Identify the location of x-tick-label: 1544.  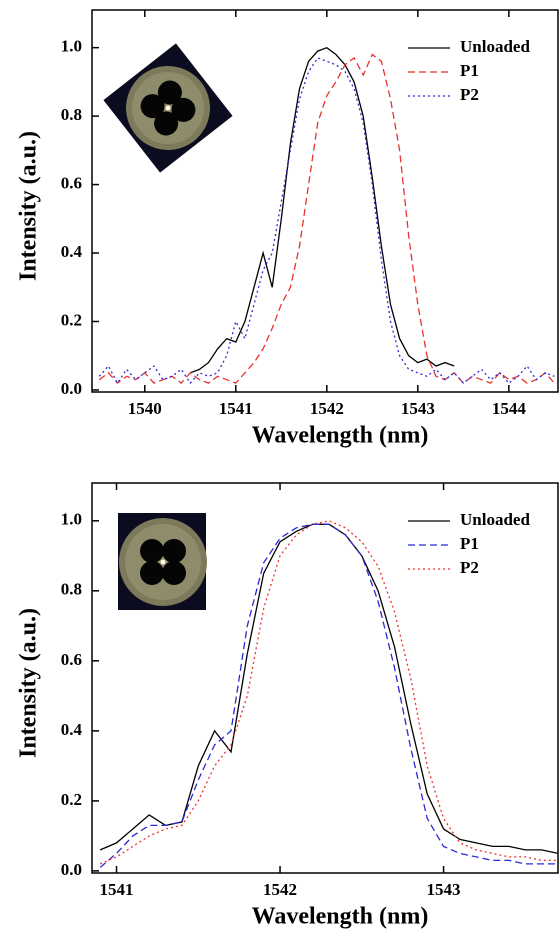
(509, 408).